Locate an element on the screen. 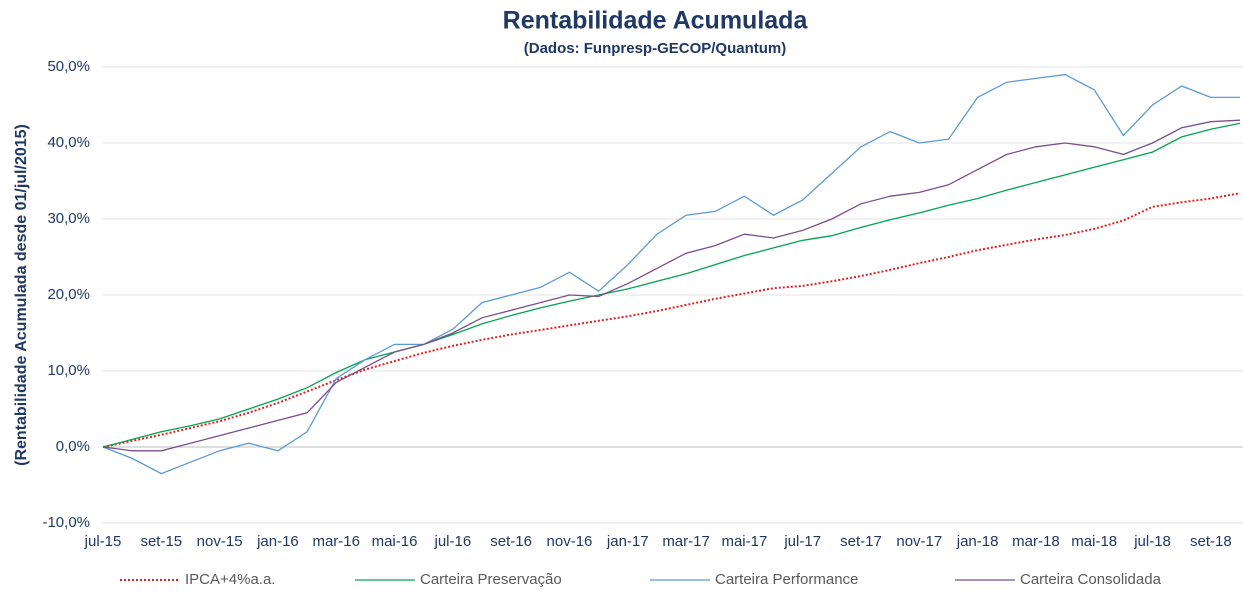 This screenshot has width=1243, height=591. chart-subtitle: (Dados: Funpresp-GECOP/Quantum) is located at coordinates (655, 48).